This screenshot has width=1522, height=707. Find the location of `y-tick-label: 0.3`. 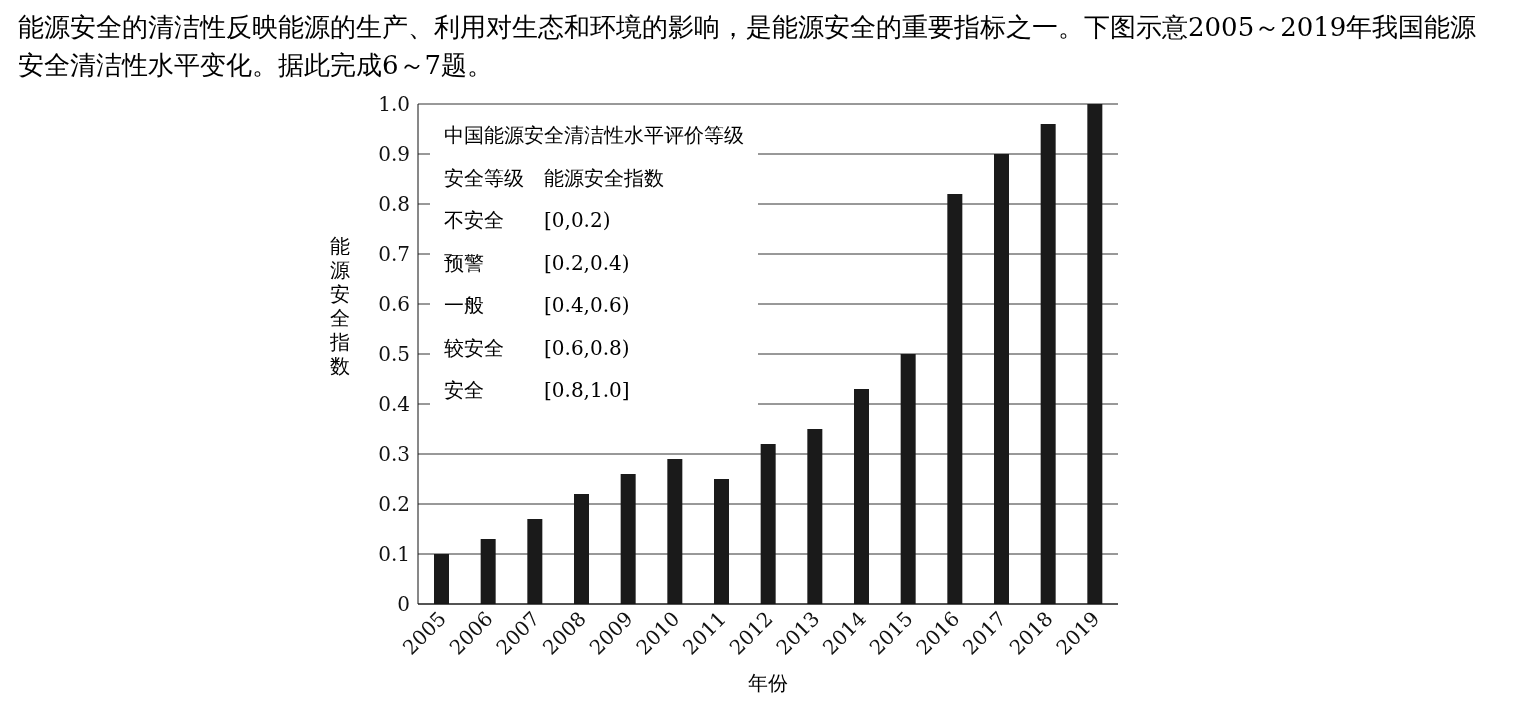

y-tick-label: 0.3 is located at coordinates (394, 454).